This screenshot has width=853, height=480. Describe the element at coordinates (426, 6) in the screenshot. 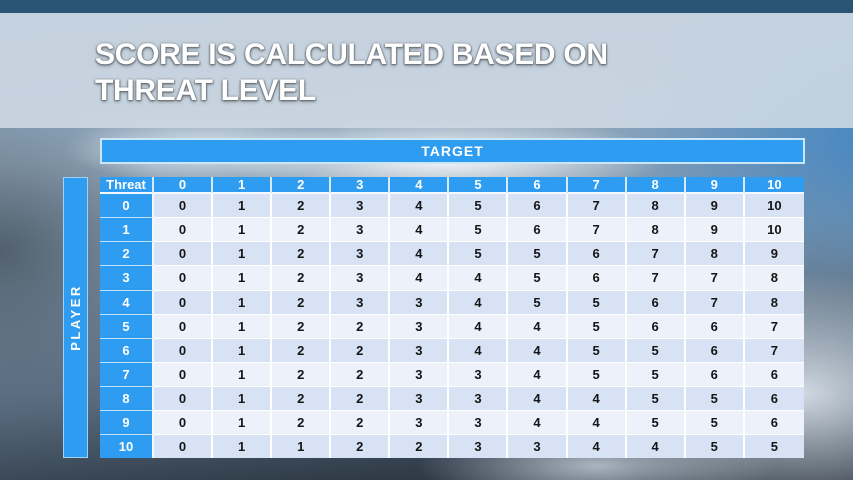

I see `top-accent-strip` at that location.